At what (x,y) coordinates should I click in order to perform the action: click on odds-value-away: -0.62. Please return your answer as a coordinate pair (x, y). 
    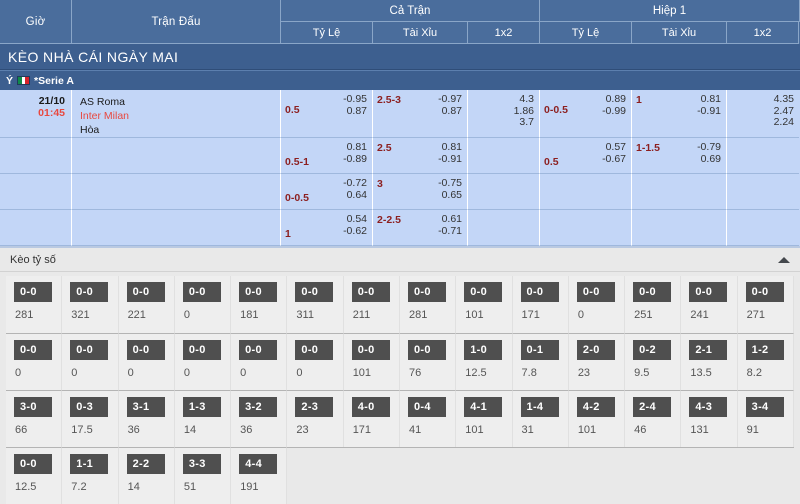
    Looking at the image, I should click on (355, 230).